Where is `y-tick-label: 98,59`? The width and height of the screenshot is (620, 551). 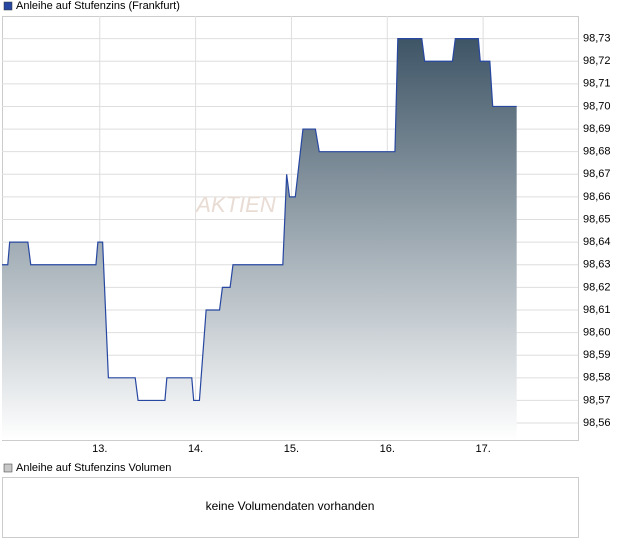
y-tick-label: 98,59 is located at coordinates (597, 355).